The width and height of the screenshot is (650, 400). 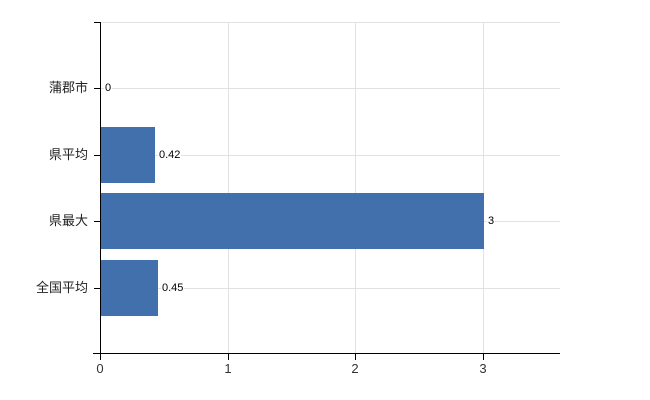 What do you see at coordinates (326, 353) in the screenshot?
I see `x-axis-line` at bounding box center [326, 353].